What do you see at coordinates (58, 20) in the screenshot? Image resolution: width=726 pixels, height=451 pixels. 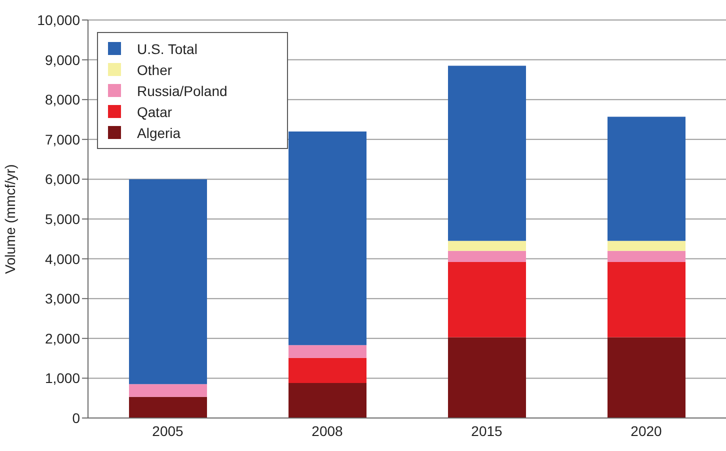 I see `y-tick-label: 10,000` at bounding box center [58, 20].